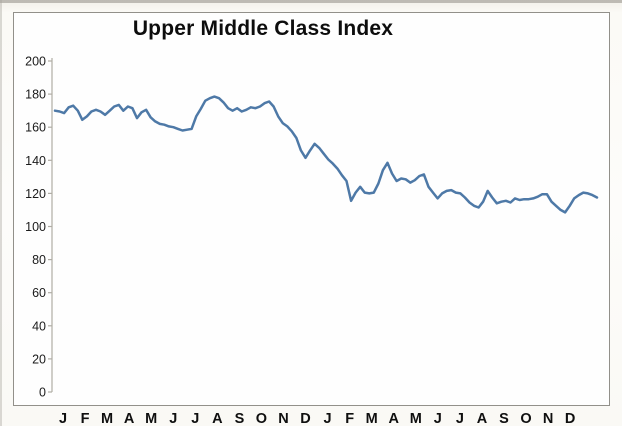  I want to click on y-tick-label: 40, so click(39, 326).